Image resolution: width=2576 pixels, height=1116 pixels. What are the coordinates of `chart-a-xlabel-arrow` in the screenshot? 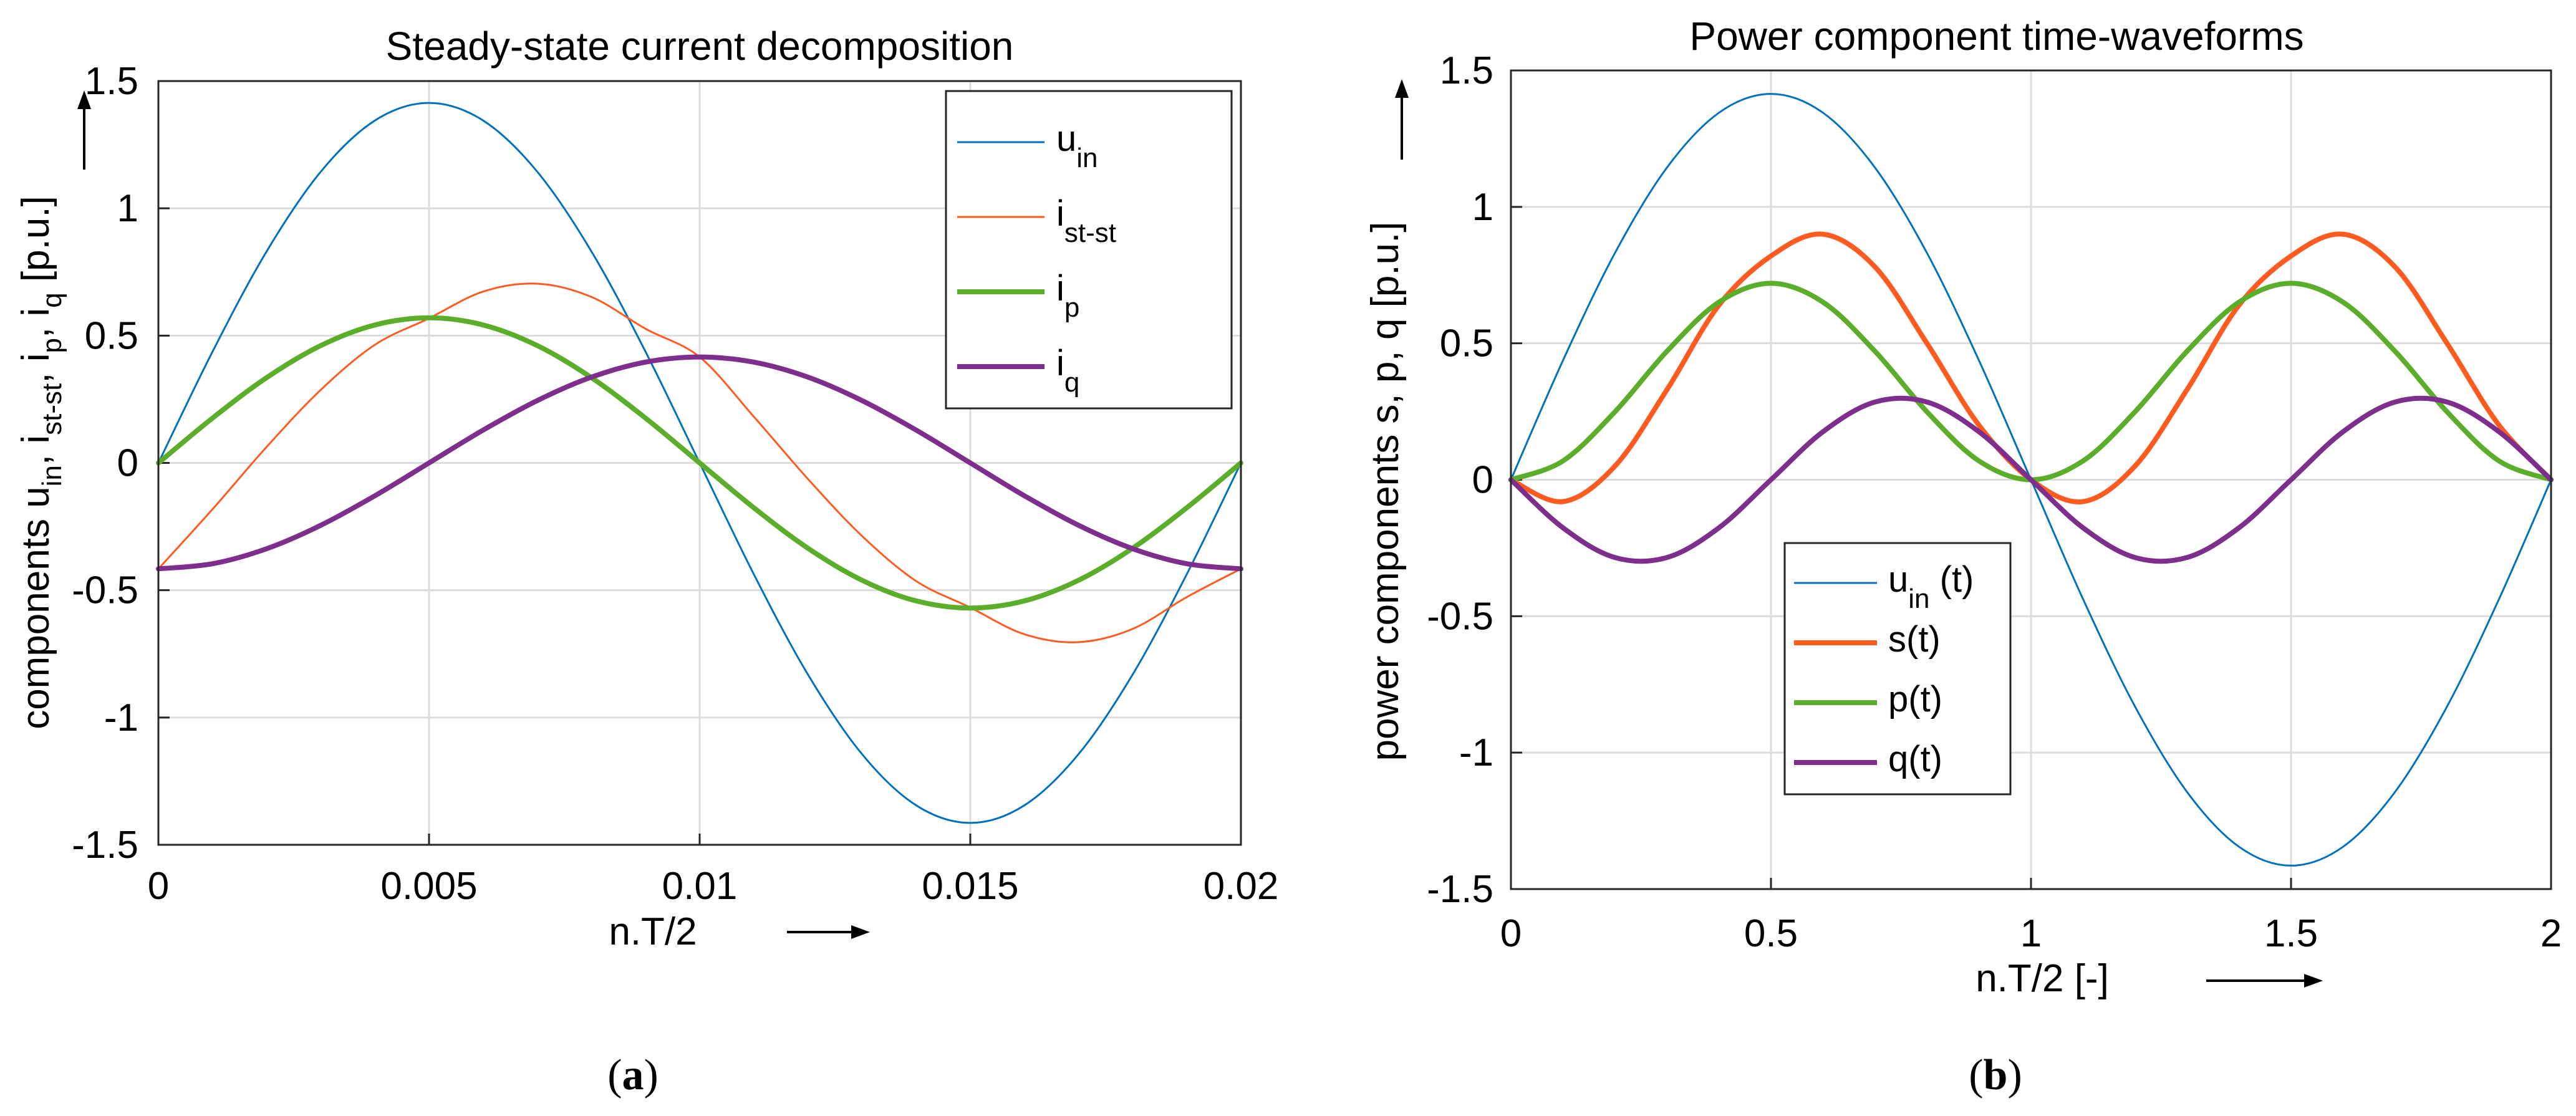 It's located at (828, 932).